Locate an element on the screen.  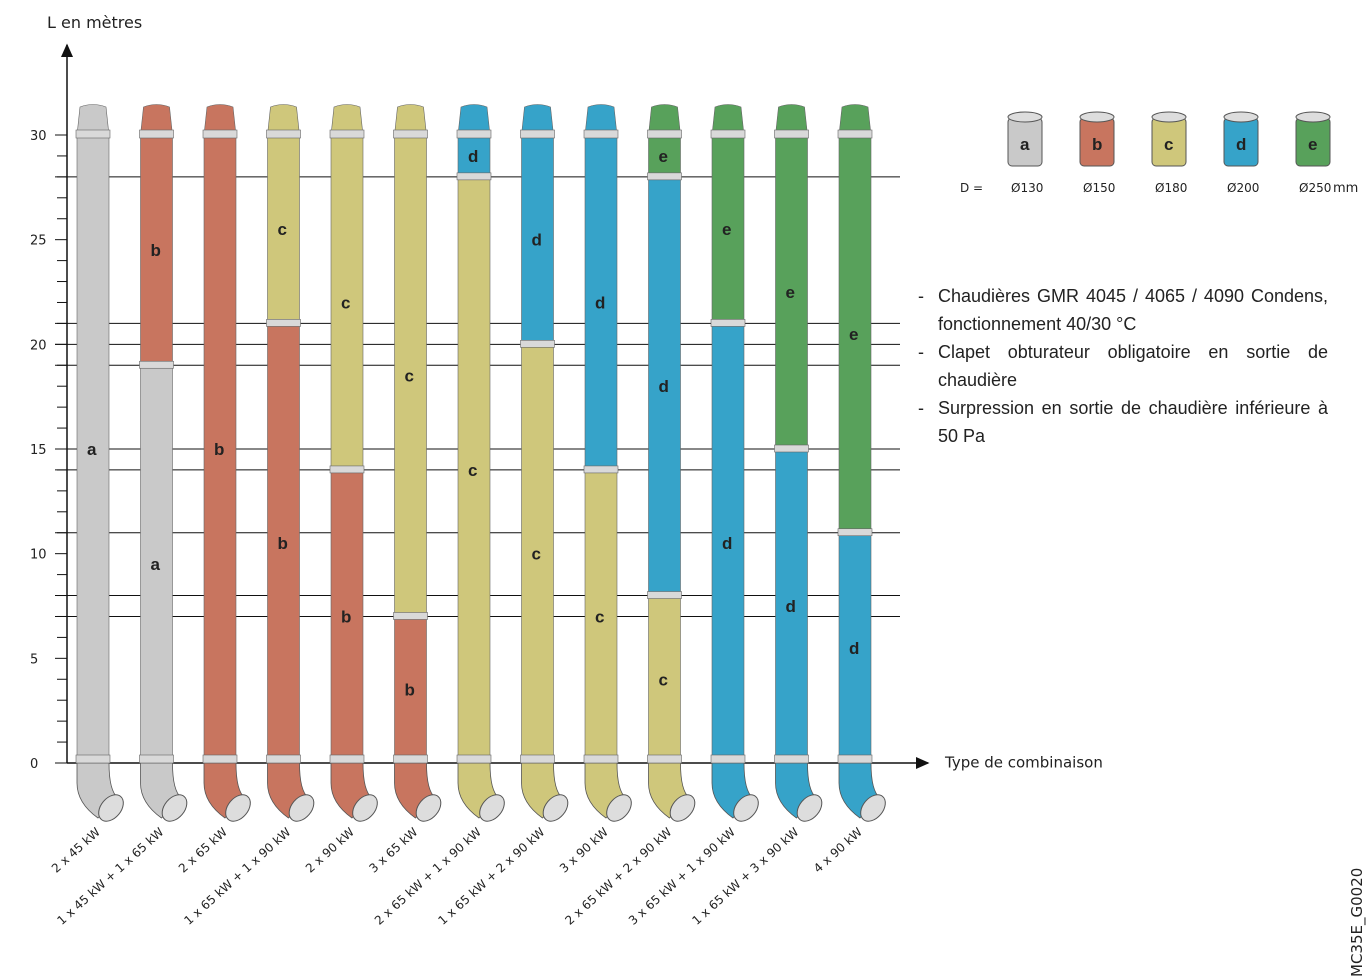
y-tick-label: 15 is located at coordinates (38, 450).